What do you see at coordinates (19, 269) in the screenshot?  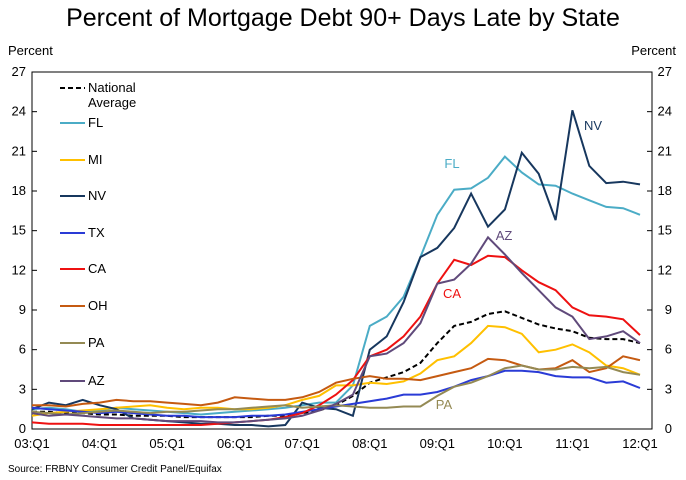 I see `y-tick-label: 12` at bounding box center [19, 269].